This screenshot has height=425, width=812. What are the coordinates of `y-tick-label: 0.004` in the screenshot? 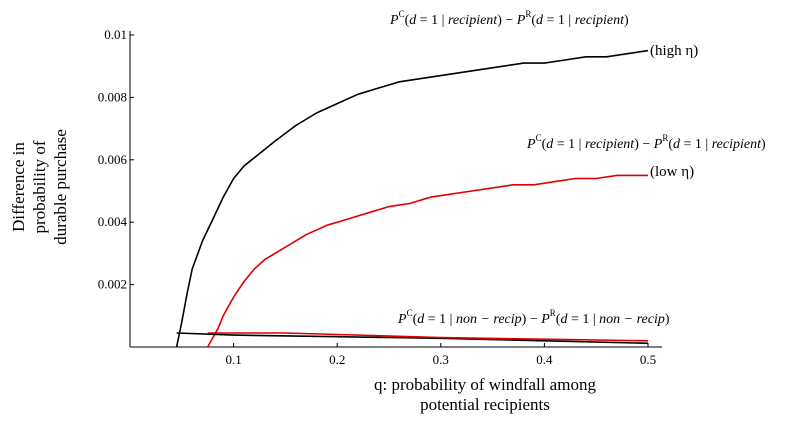 It's located at (113, 221).